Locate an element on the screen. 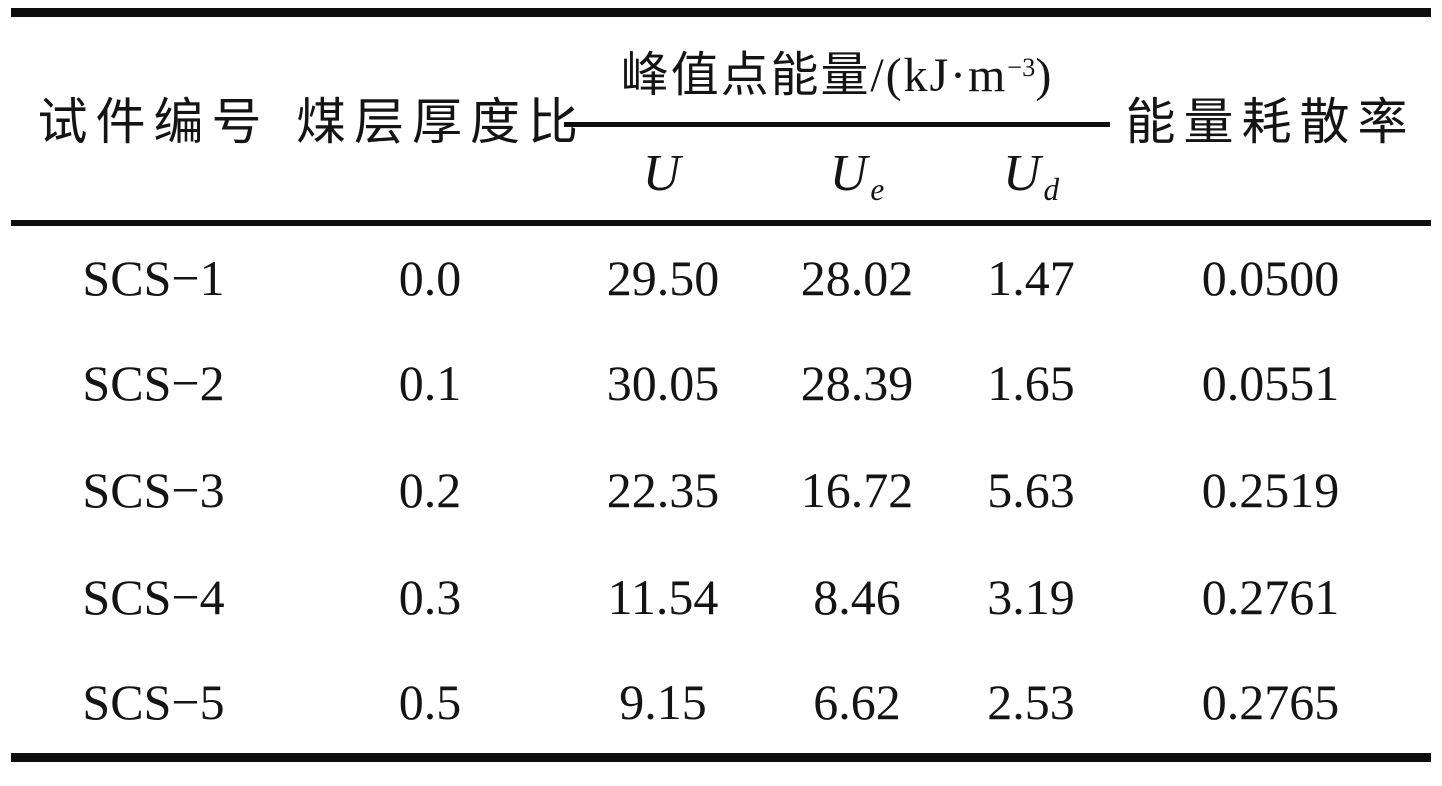 The image size is (1442, 786). cell-dissipation-rate: 0.0551 is located at coordinates (1270, 383).